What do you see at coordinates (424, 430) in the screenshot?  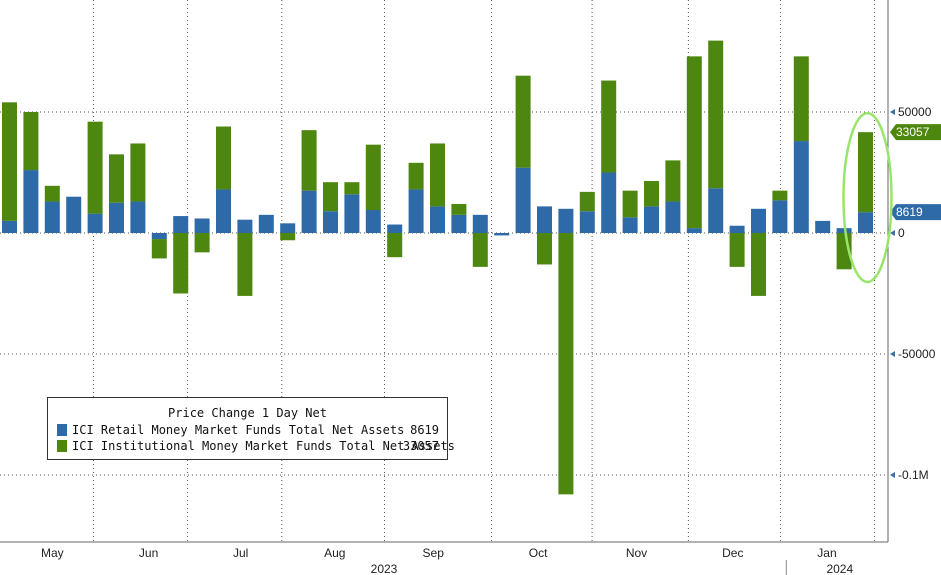 I see `legend-value-retail: 8619` at bounding box center [424, 430].